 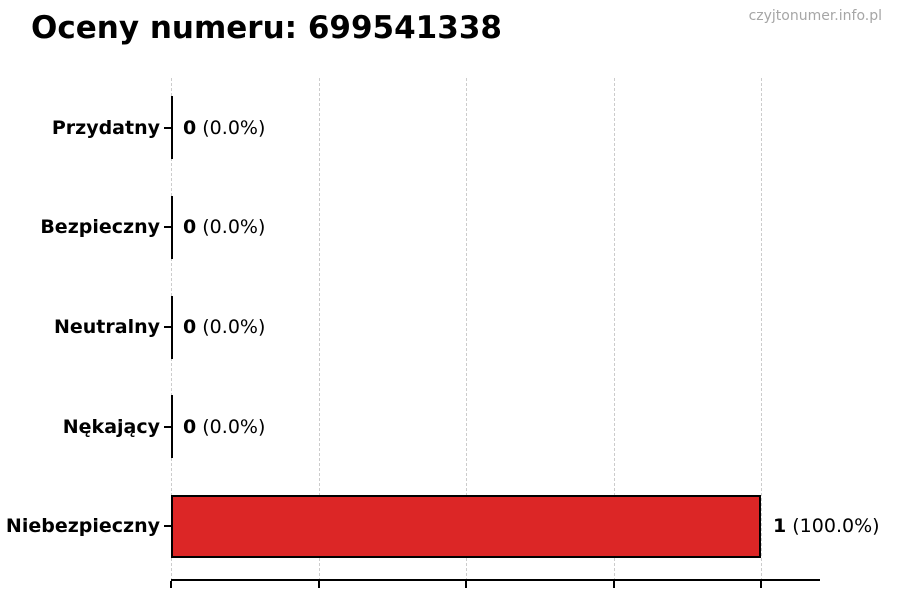 What do you see at coordinates (266, 28) in the screenshot?
I see `chart-title: Oceny numeru: 699541338` at bounding box center [266, 28].